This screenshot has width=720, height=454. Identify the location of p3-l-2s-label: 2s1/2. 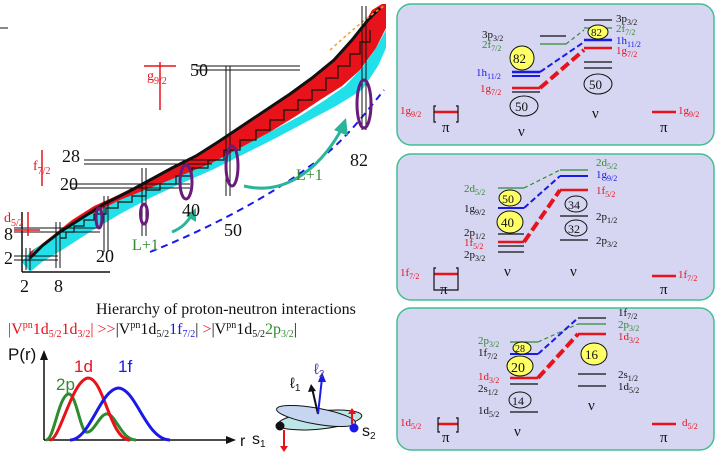
(488, 390).